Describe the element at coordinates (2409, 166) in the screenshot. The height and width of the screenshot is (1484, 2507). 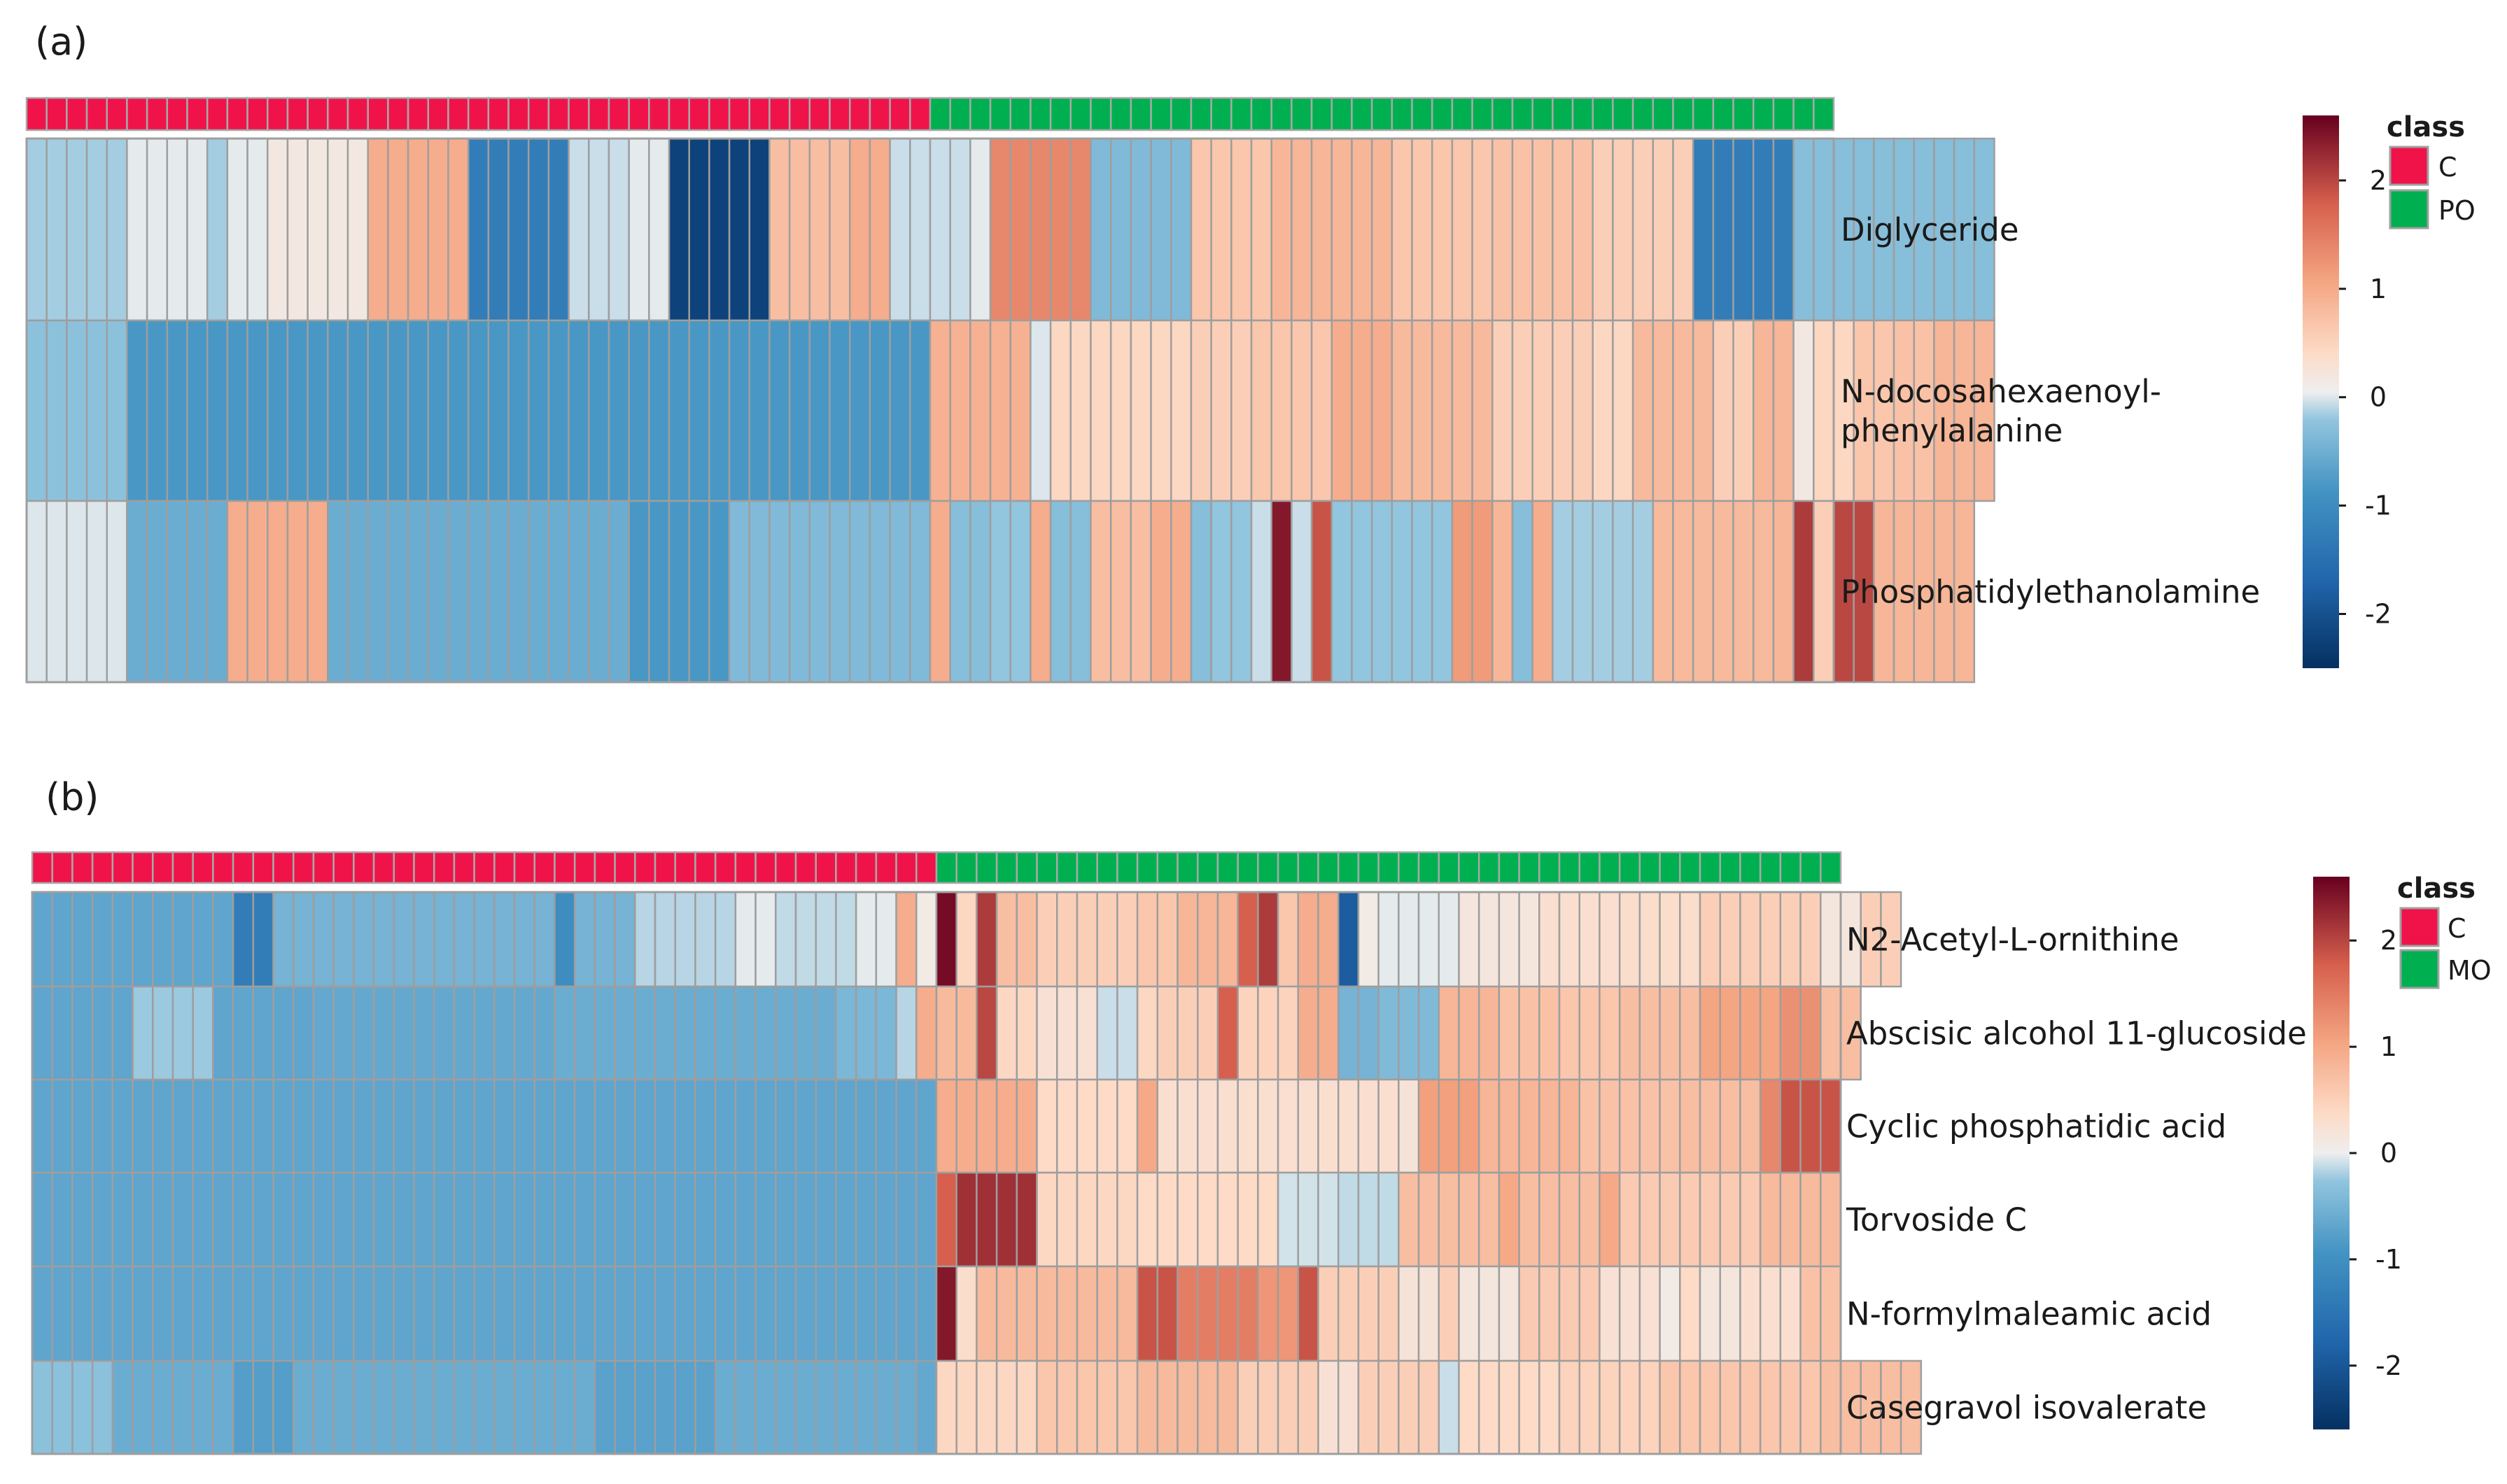
I see `panel-a-legend-swatch-c` at that location.